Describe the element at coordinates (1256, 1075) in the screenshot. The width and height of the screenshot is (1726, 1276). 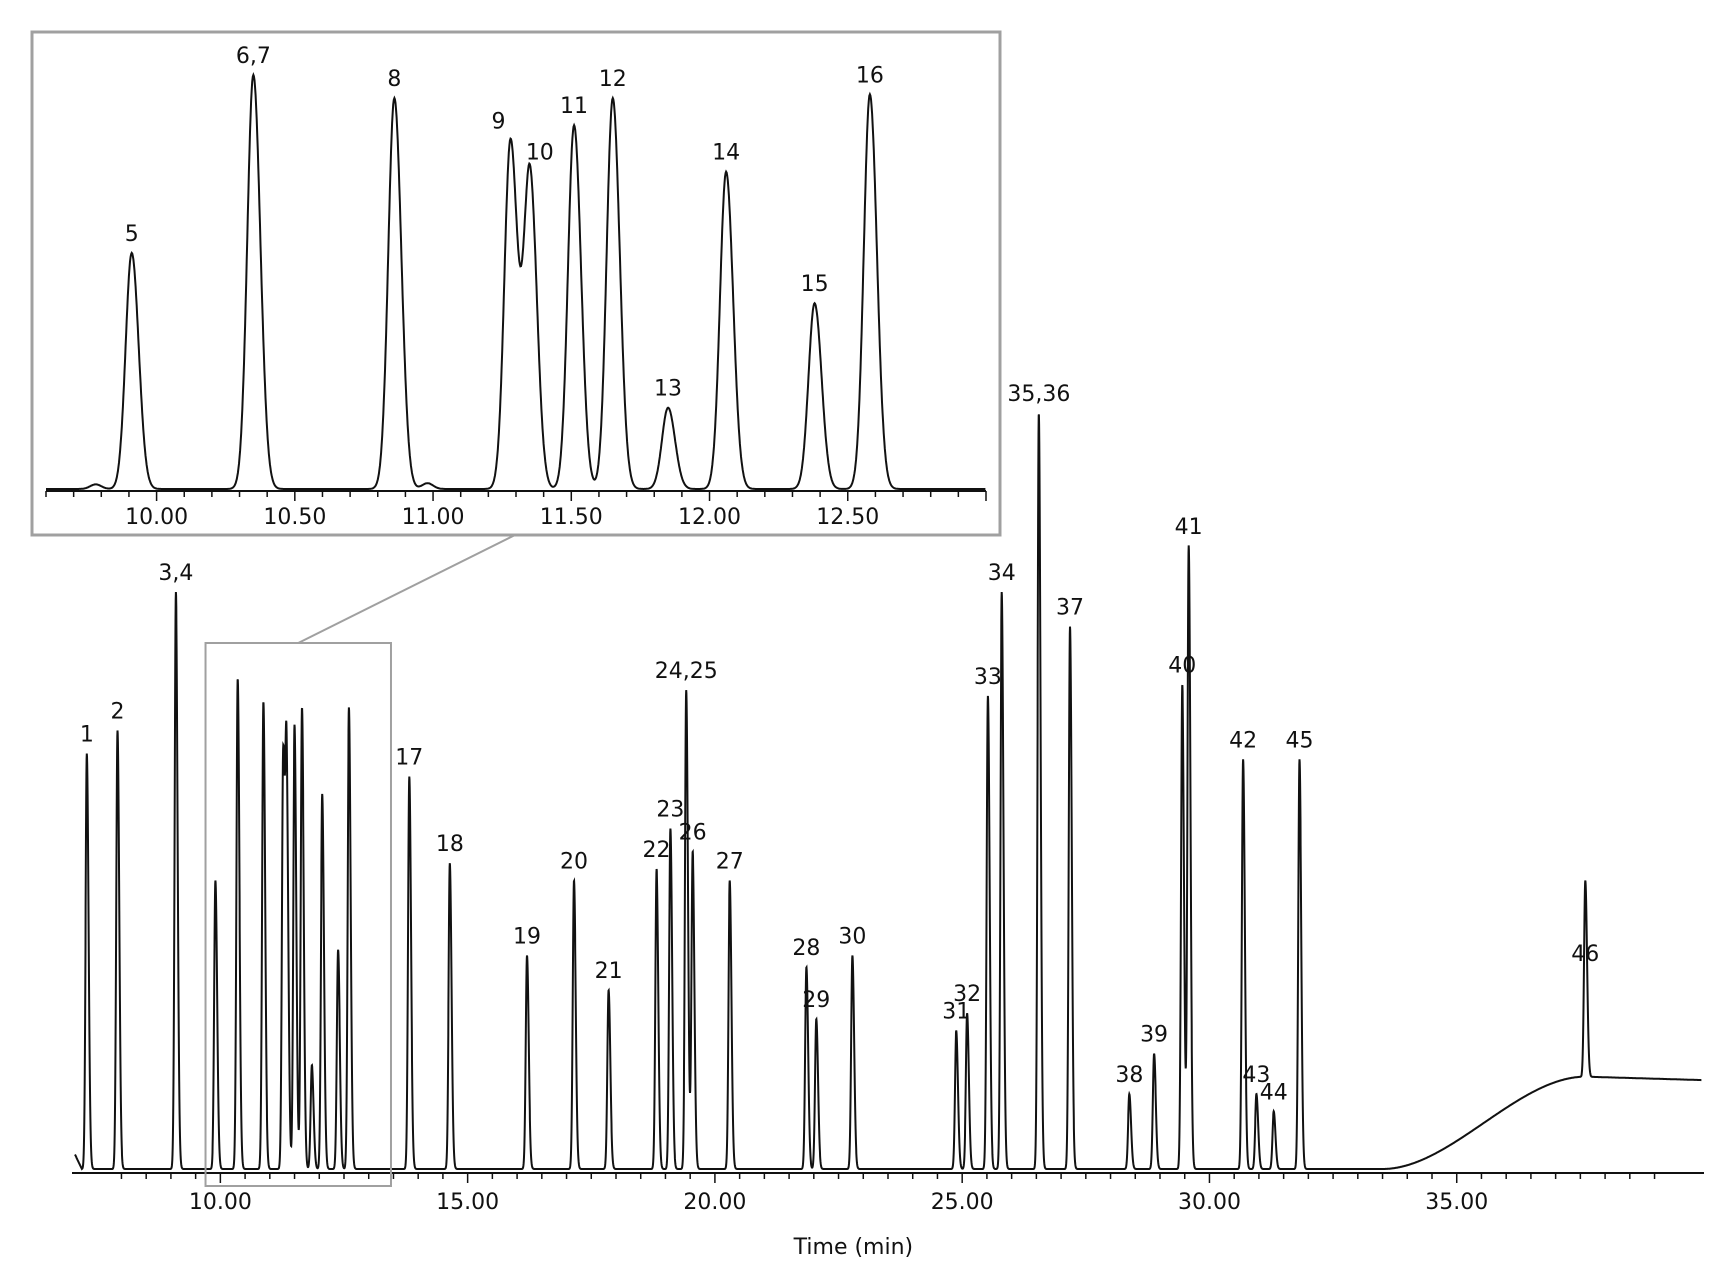
I see `peak-label: 43` at that location.